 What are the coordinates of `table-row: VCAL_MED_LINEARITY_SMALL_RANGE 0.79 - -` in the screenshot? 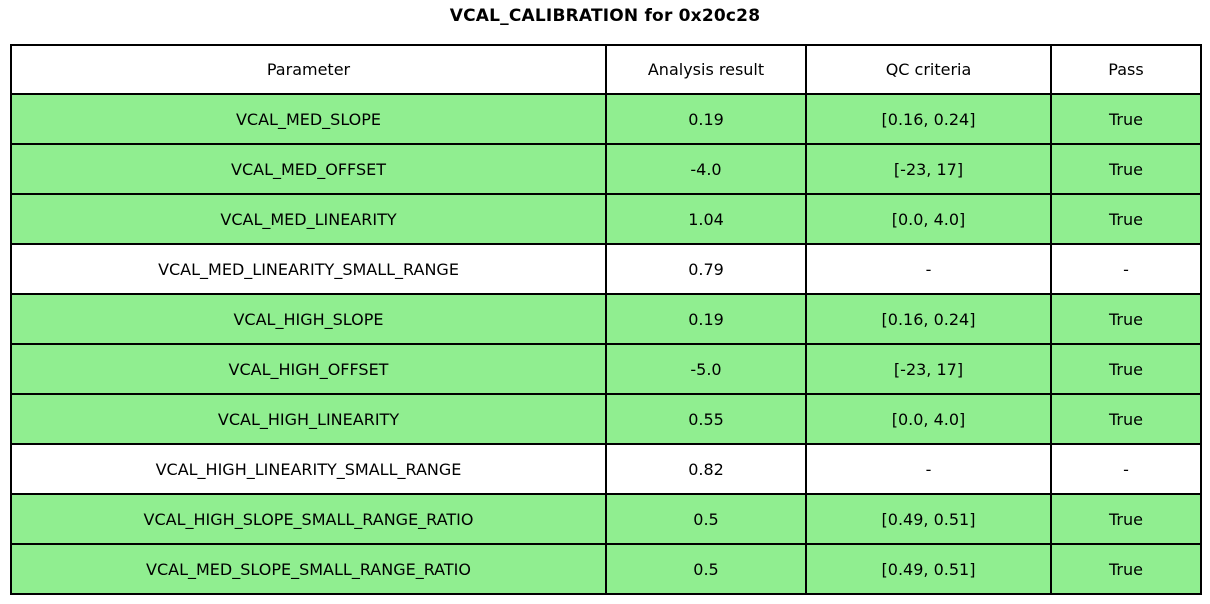 It's located at (606, 269).